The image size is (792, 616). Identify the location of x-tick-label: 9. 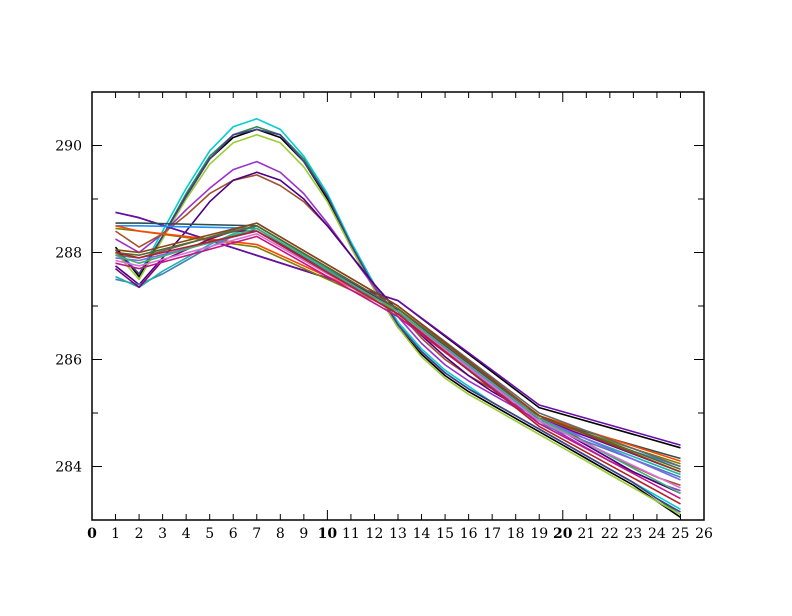
(303, 534).